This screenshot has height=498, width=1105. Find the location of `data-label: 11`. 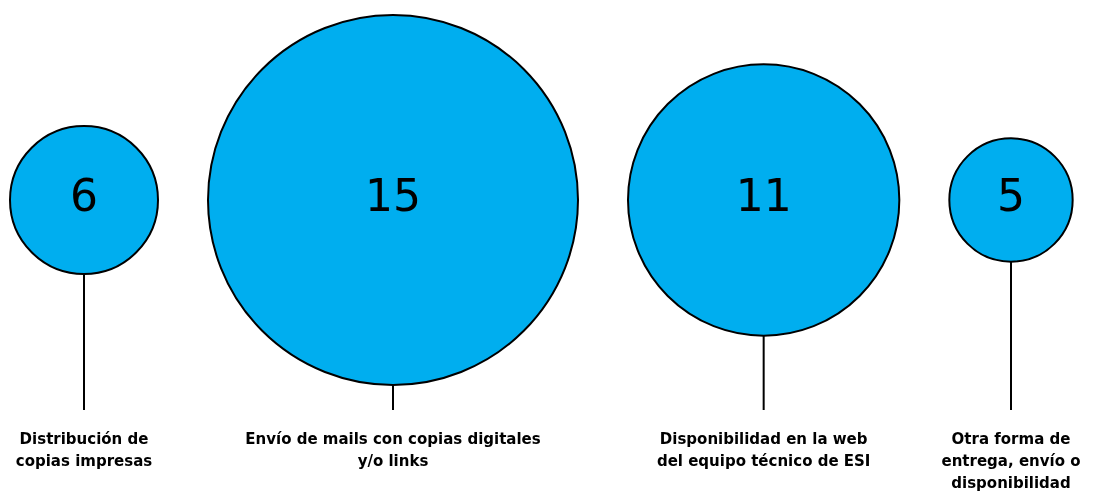

data-label: 11 is located at coordinates (763, 196).